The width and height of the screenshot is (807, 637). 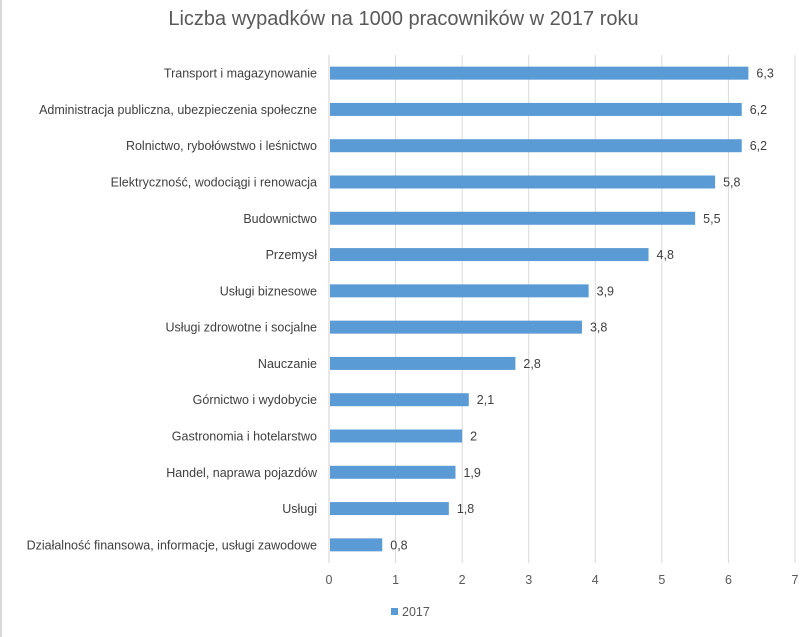 I want to click on category-label: Budownictwo, so click(x=280, y=219).